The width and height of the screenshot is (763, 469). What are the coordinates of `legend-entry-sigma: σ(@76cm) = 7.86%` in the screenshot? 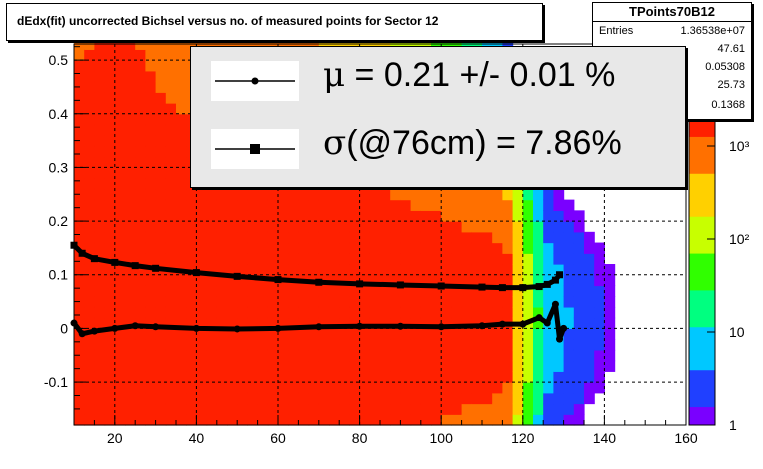 It's located at (440, 151).